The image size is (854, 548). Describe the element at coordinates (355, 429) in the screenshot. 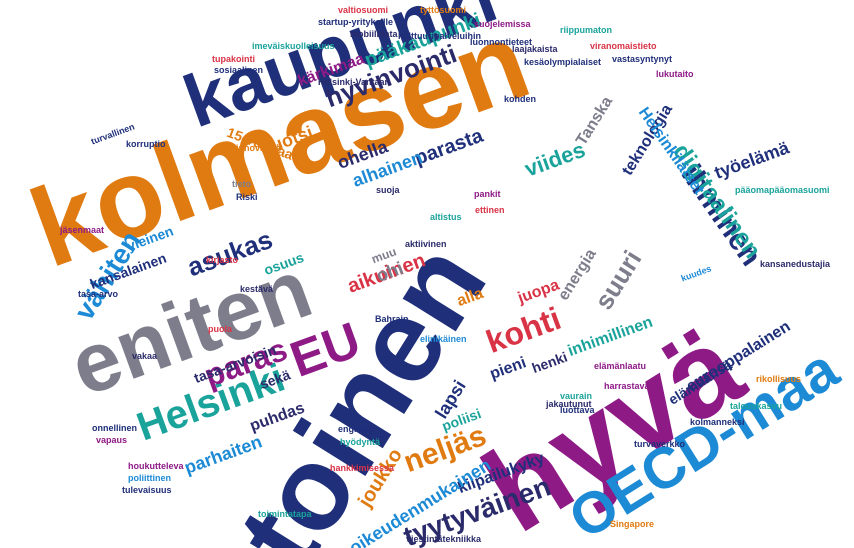

I see `word-englanti: englanti` at that location.